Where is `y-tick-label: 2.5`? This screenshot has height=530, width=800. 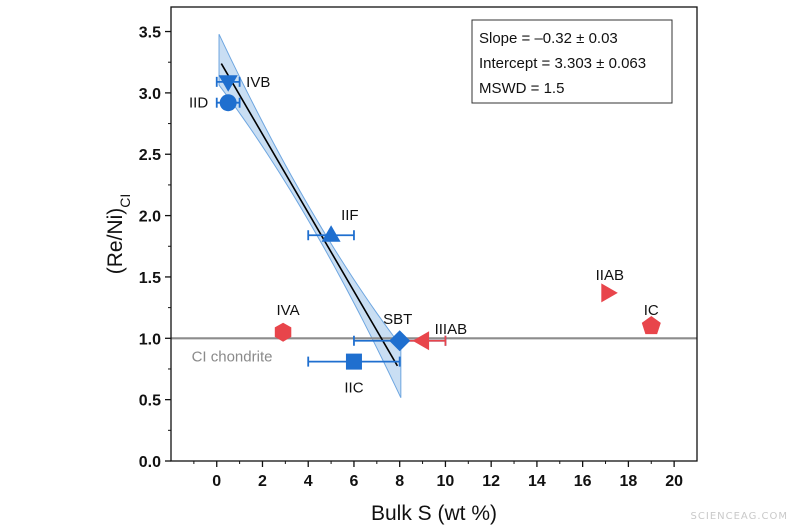
y-tick-label: 2.5 is located at coordinates (150, 155).